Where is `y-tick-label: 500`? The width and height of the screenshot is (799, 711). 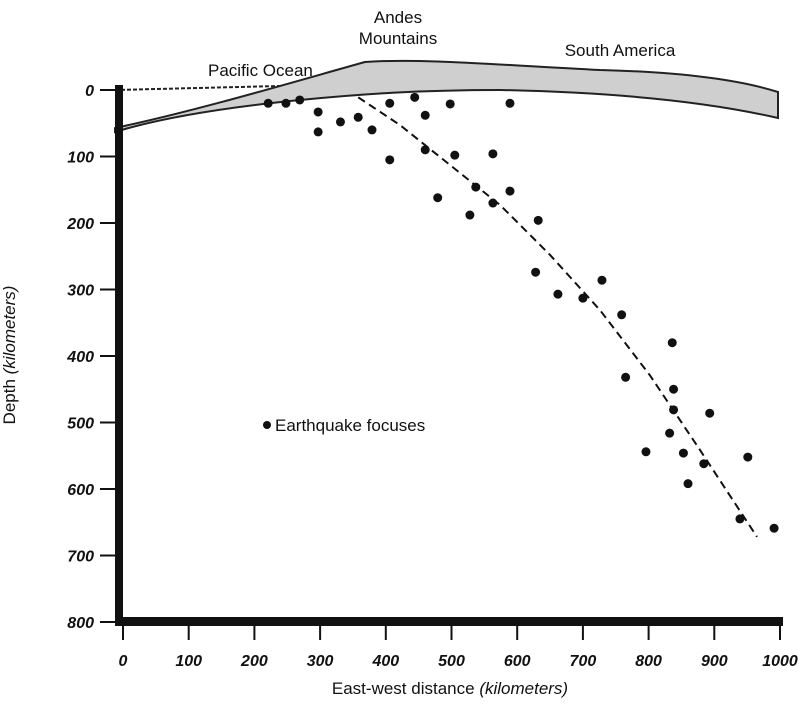
y-tick-label: 500 is located at coordinates (80, 424).